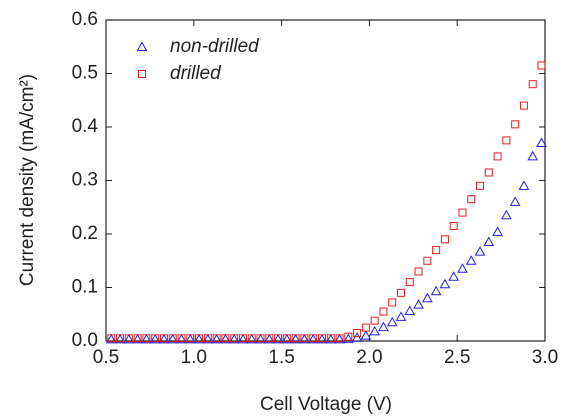 Image resolution: width=564 pixels, height=417 pixels. Describe the element at coordinates (85, 287) in the screenshot. I see `y-tick-label: 0.1` at that location.